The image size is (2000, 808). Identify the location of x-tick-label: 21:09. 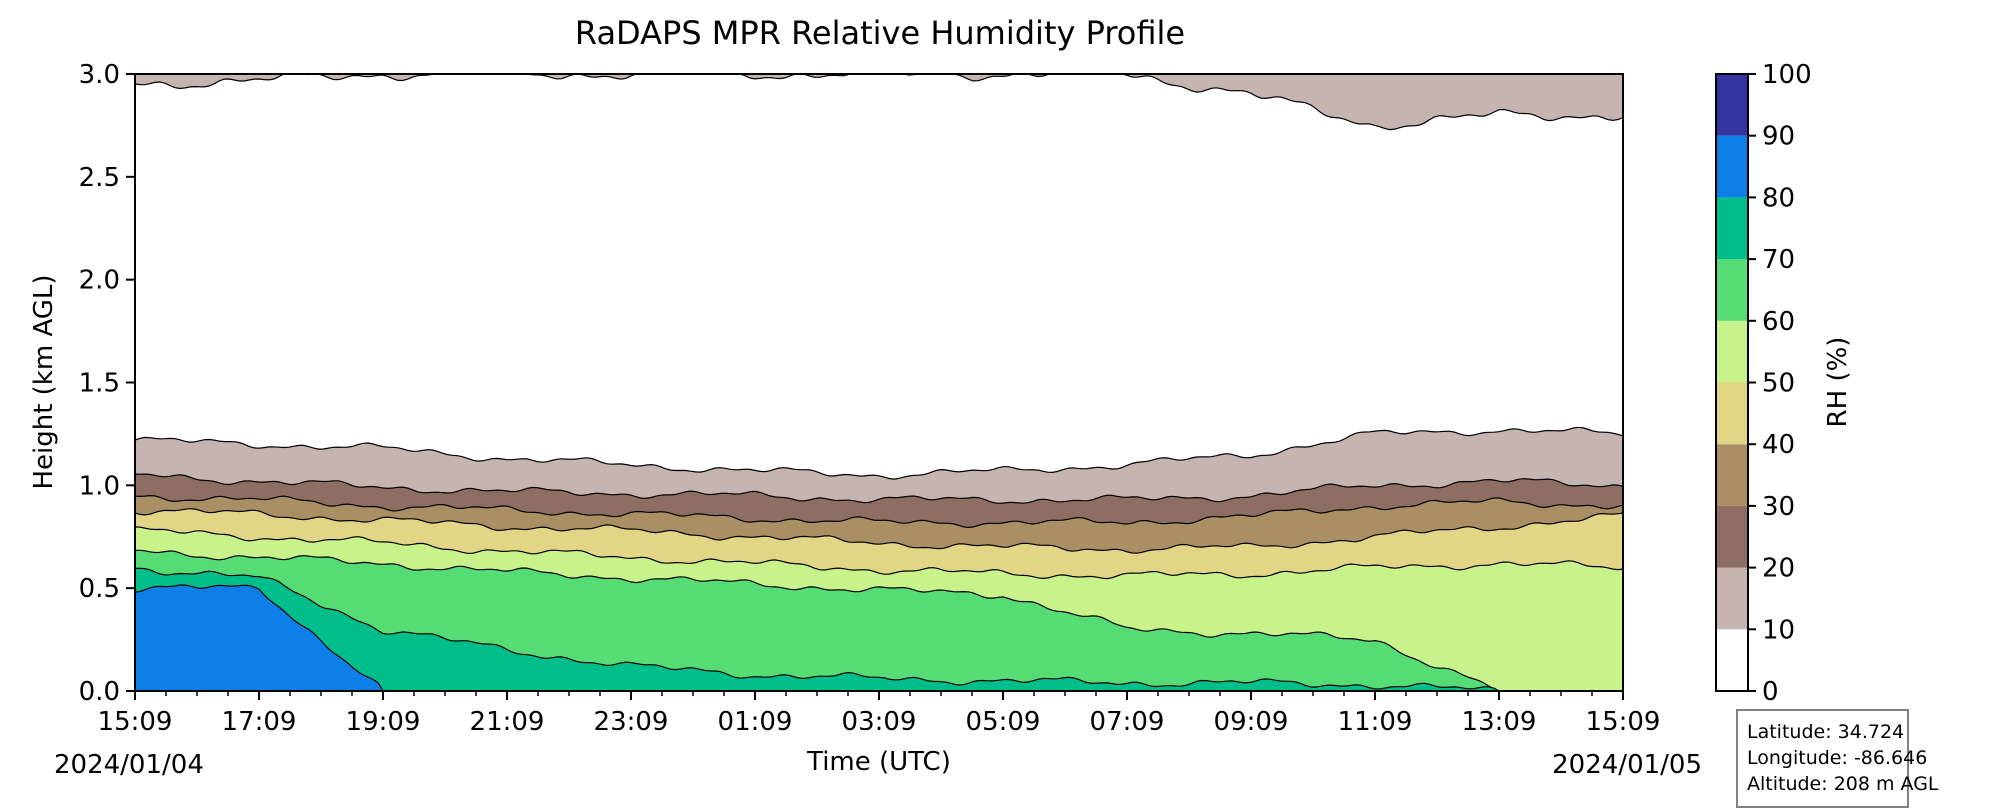
(507, 722).